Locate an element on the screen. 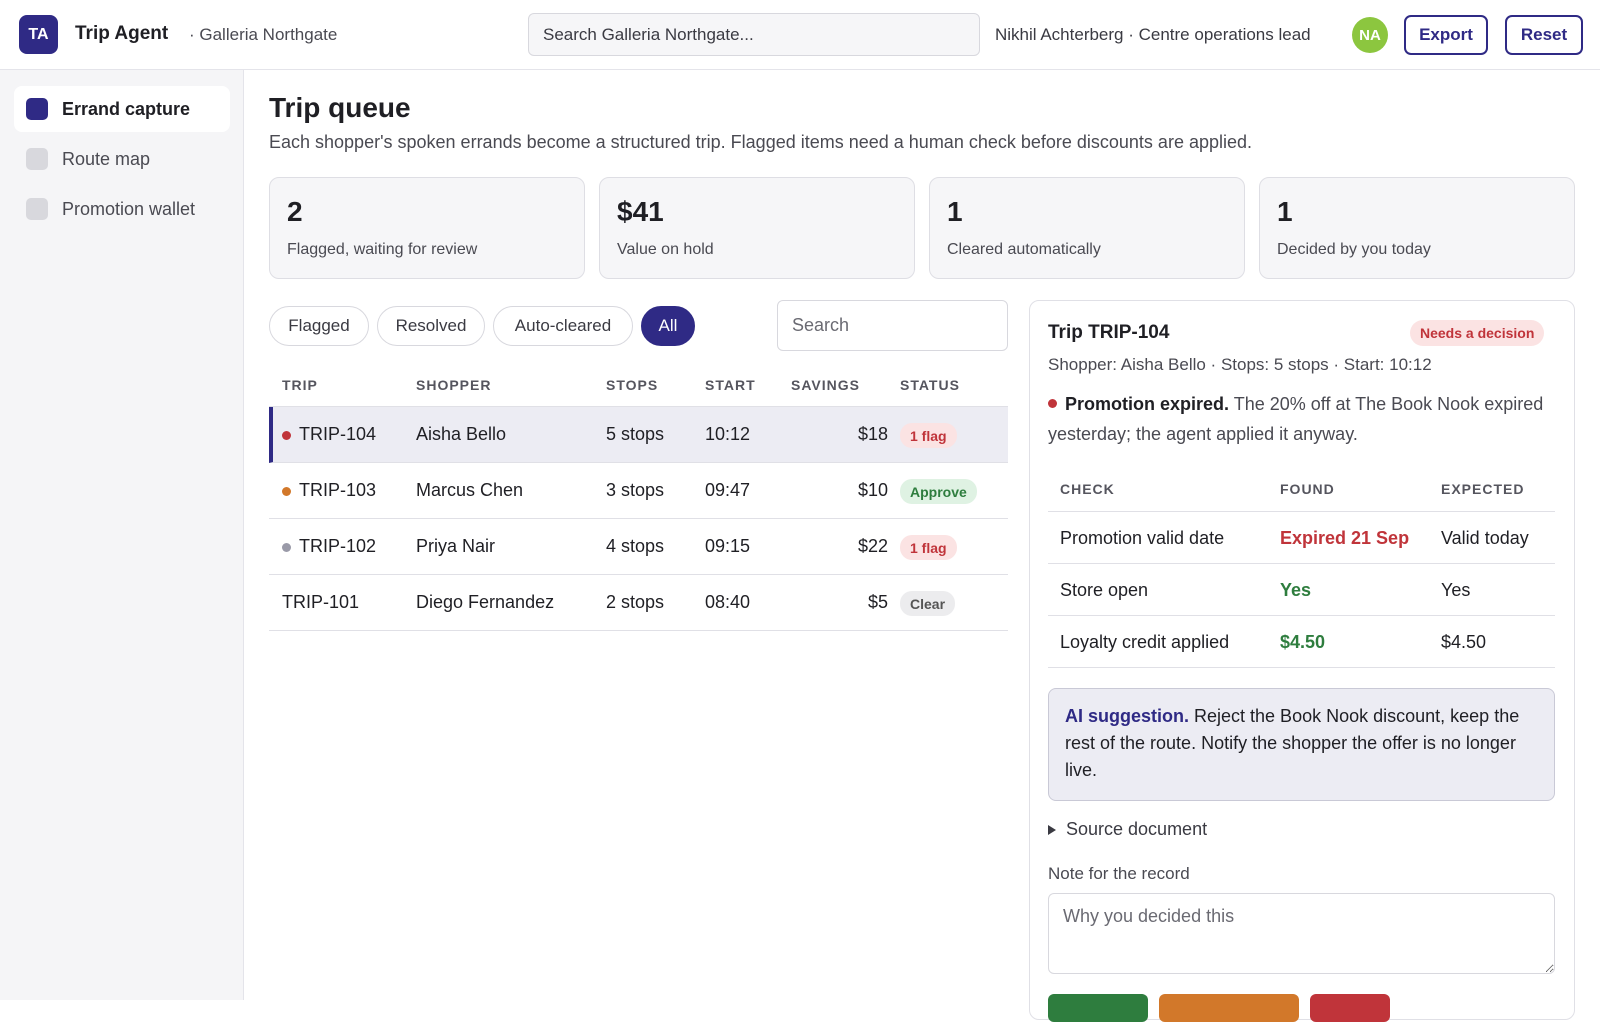 Image resolution: width=1600 pixels, height=1022 pixels. cell-trip: TRIP-101 is located at coordinates (321, 602).